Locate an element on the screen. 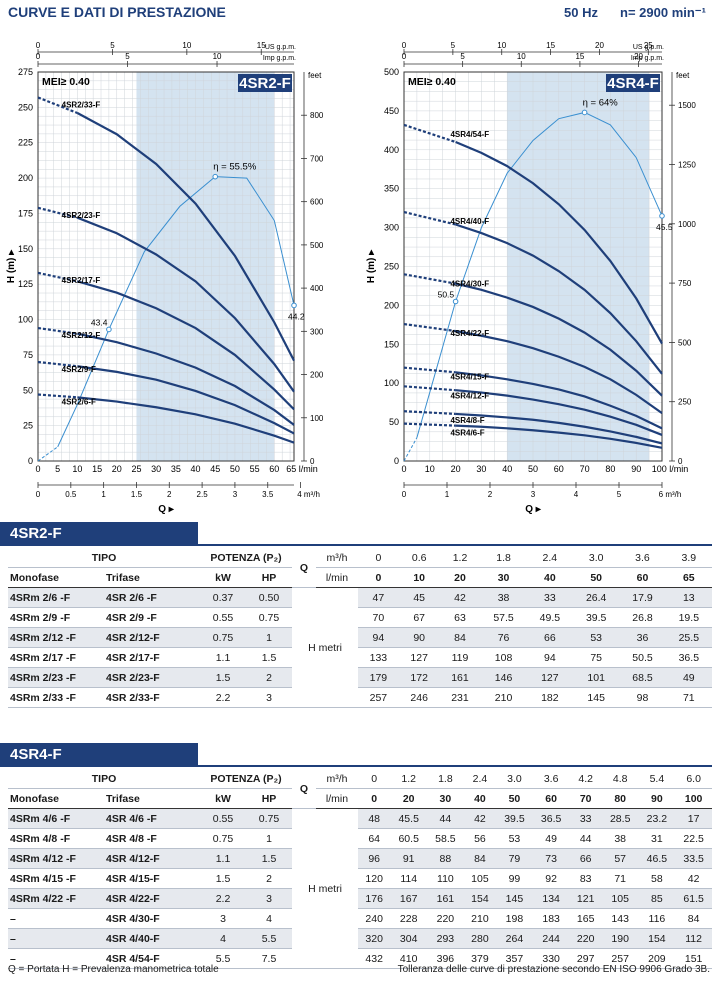  power-hp: 1 is located at coordinates (269, 637).